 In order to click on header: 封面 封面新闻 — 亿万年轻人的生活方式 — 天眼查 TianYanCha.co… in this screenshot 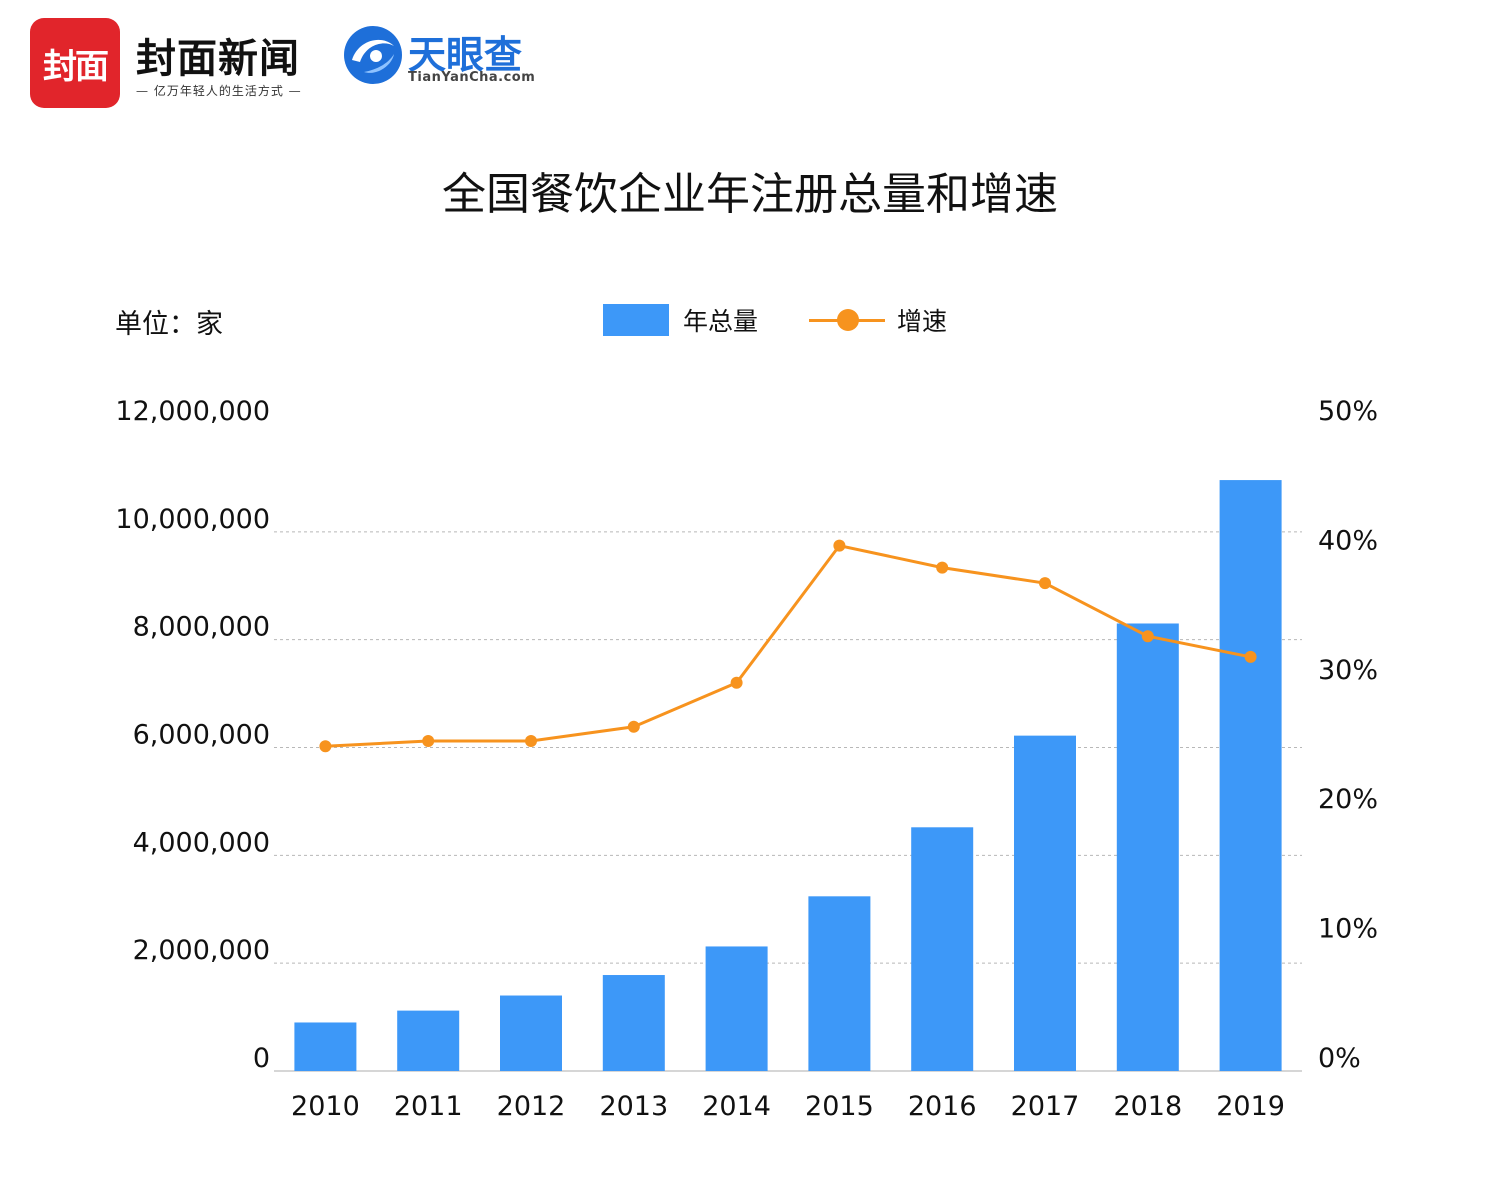, I will do `click(330, 63)`.